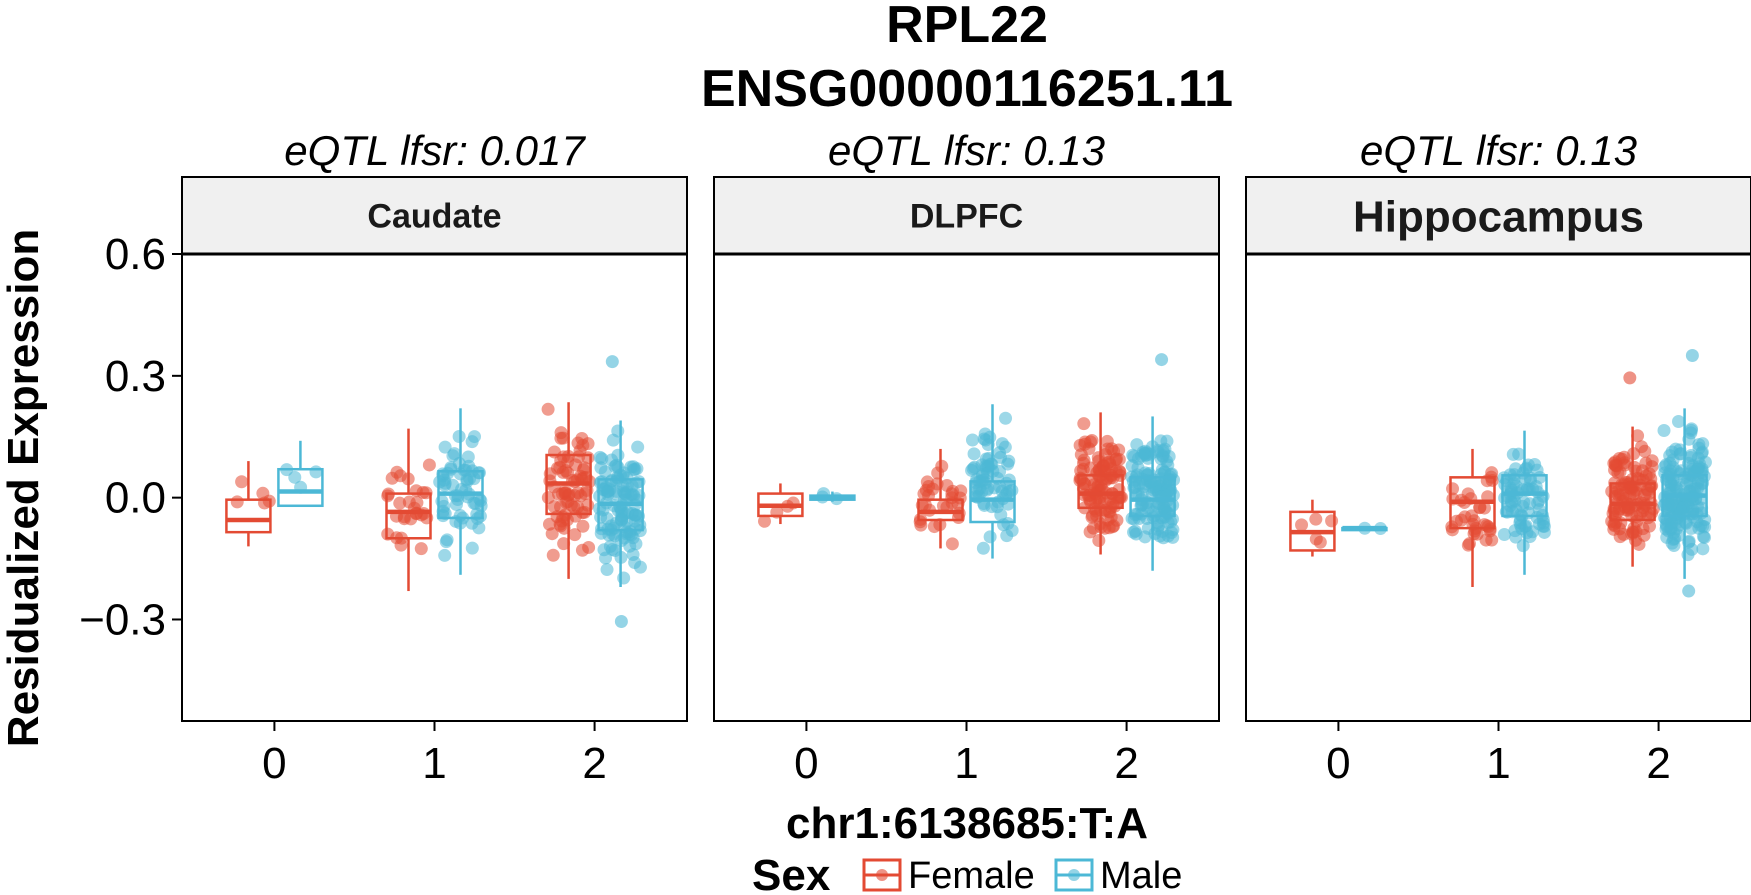  What do you see at coordinates (435, 150) in the screenshot?
I see `panel-subtitle: eQTL lfsr: 0.017` at bounding box center [435, 150].